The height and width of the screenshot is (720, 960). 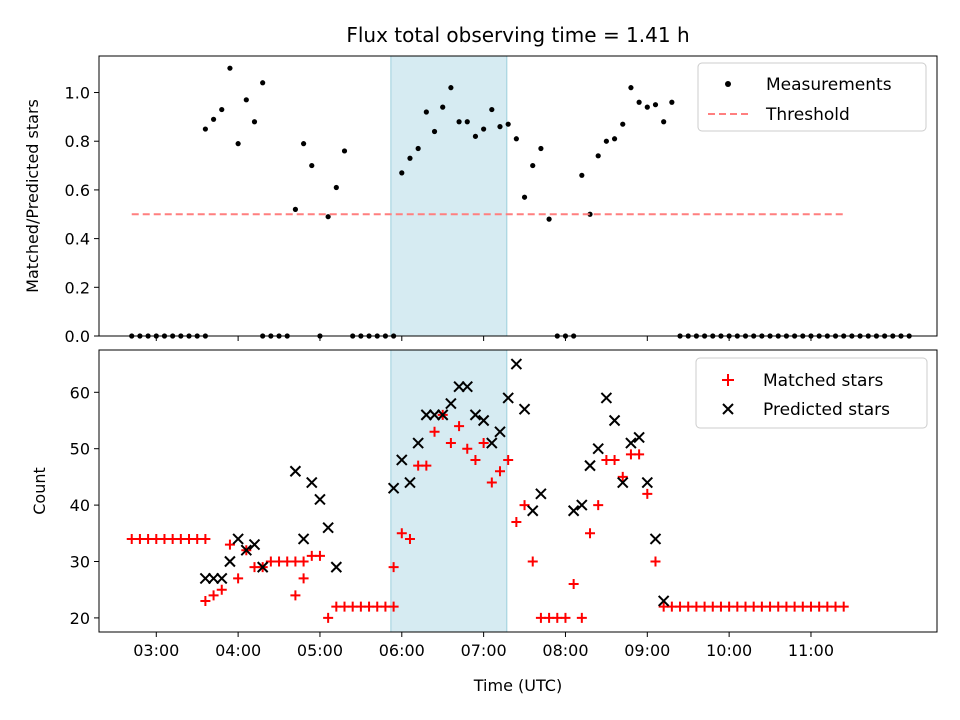 What do you see at coordinates (565, 650) in the screenshot?
I see `x-tick-label: 08:00` at bounding box center [565, 650].